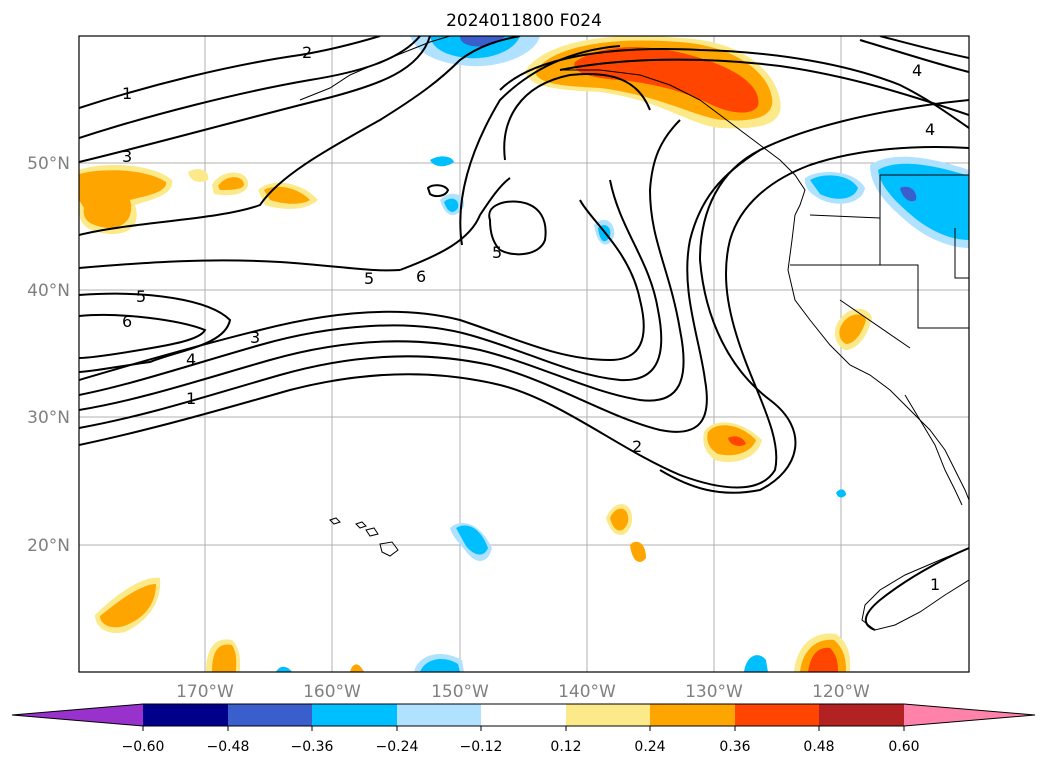 The image size is (1047, 765). What do you see at coordinates (737, 441) in the screenshot?
I see `strong-anomaly-subtropical` at bounding box center [737, 441].